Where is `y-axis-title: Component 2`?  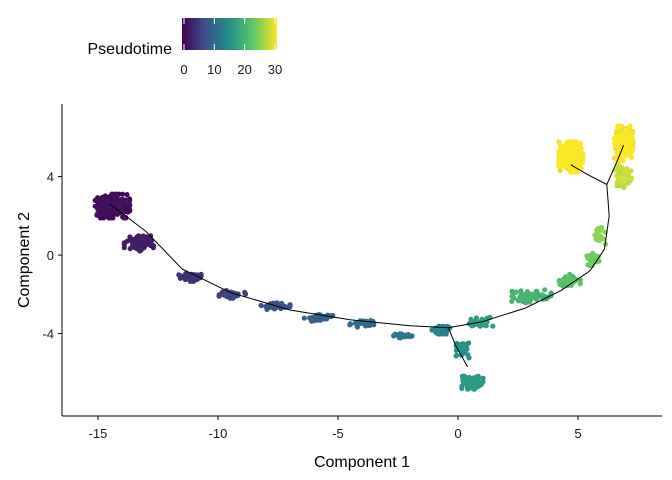 y-axis-title: Component 2 is located at coordinates (24, 260).